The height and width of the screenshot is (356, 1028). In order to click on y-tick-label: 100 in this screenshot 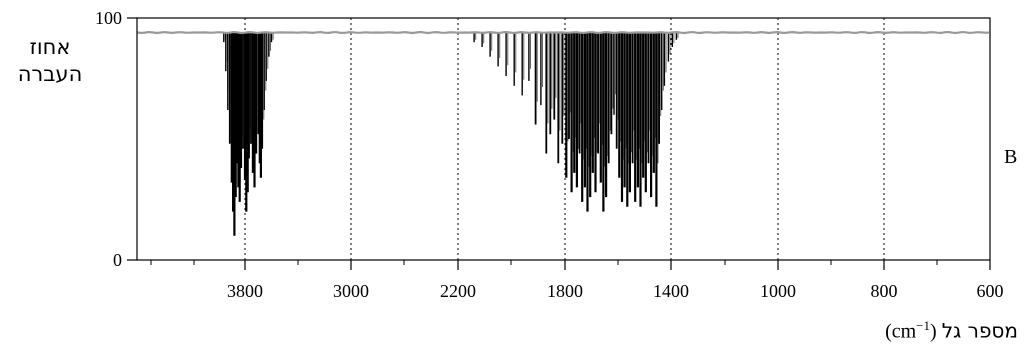, I will do `click(108, 18)`.